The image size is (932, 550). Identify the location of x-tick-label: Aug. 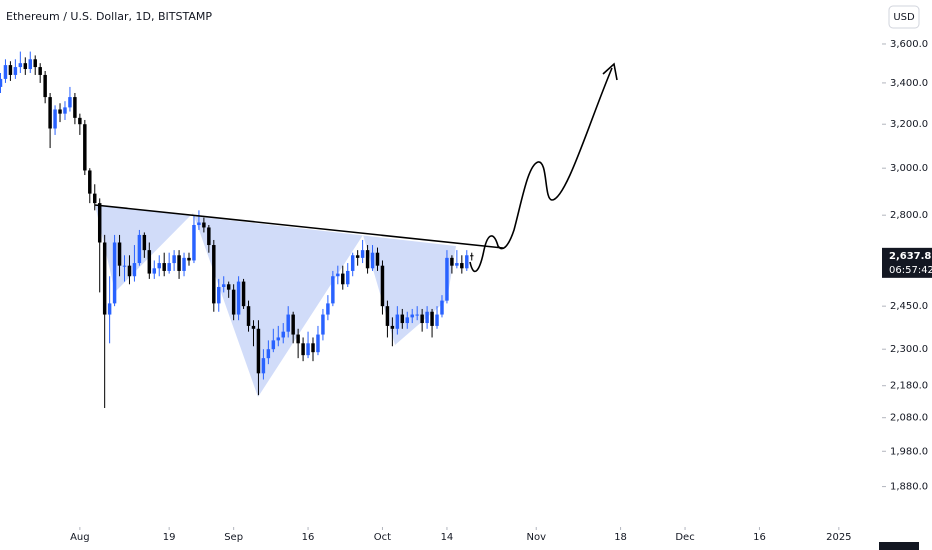
(80, 537).